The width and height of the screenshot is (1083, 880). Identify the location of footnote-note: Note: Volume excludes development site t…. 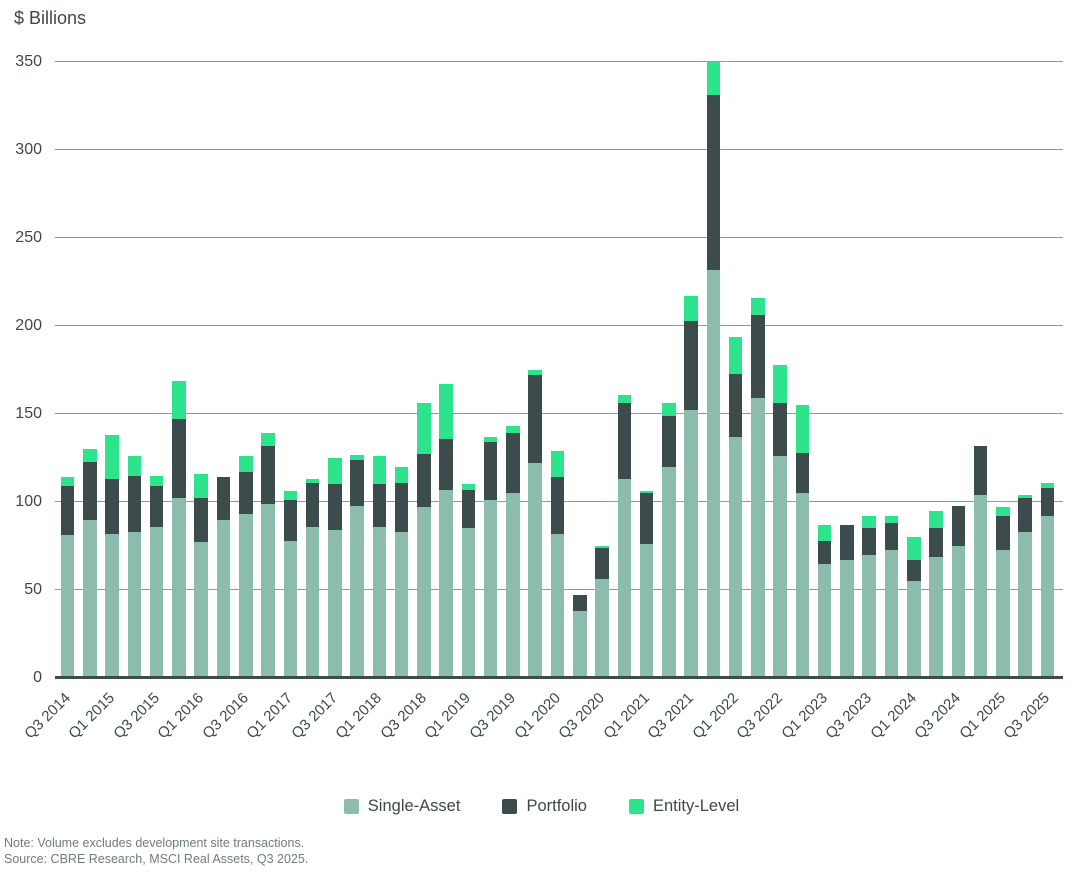
(154, 843).